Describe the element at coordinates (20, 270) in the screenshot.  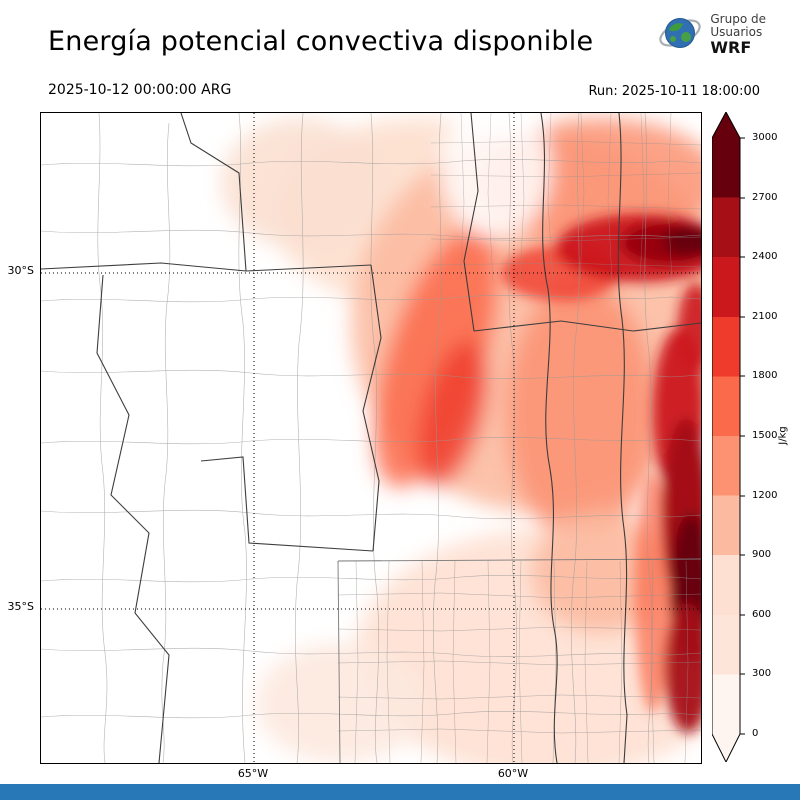
I see `lat-tick-30s: 30°S` at that location.